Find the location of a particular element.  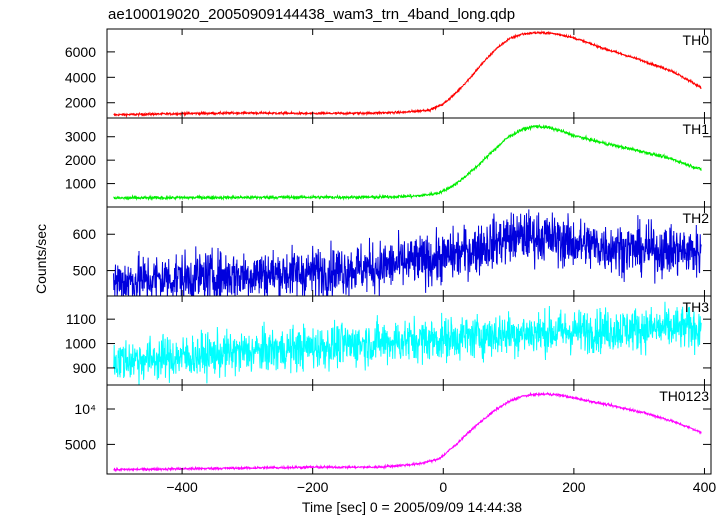

x-tick-label: −200 is located at coordinates (313, 487).